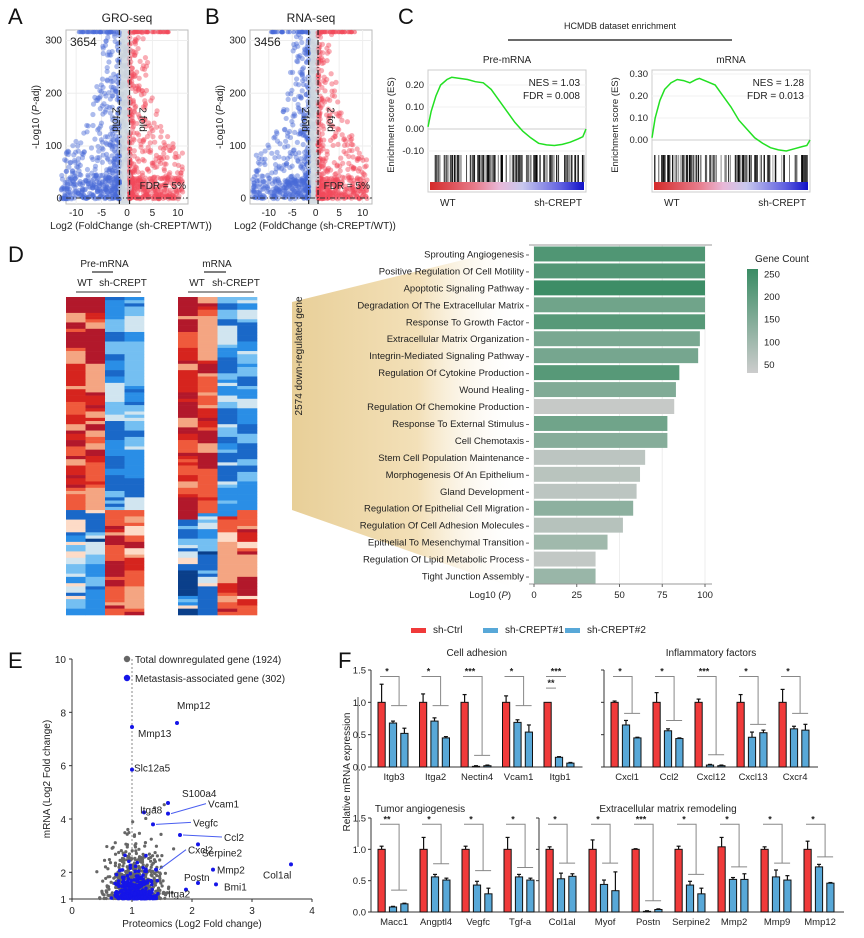  What do you see at coordinates (237, 146) in the screenshot?
I see `y-tick-label: 100` at bounding box center [237, 146].